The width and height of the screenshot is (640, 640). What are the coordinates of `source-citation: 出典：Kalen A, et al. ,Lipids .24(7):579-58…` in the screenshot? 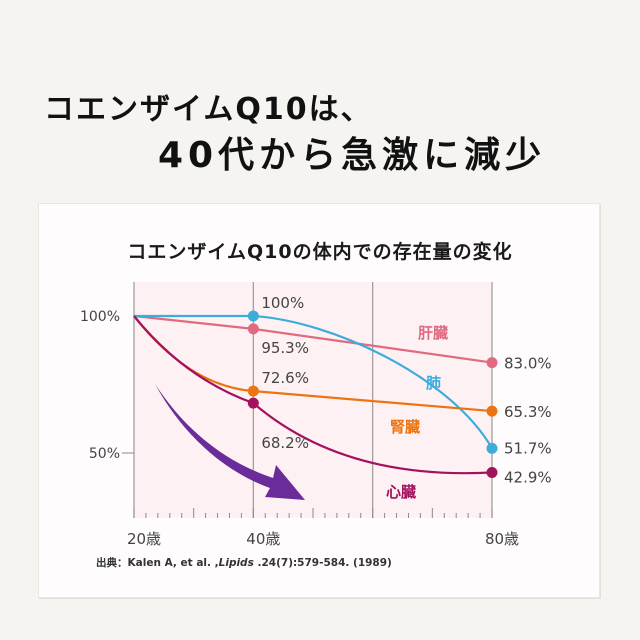 It's located at (244, 562).